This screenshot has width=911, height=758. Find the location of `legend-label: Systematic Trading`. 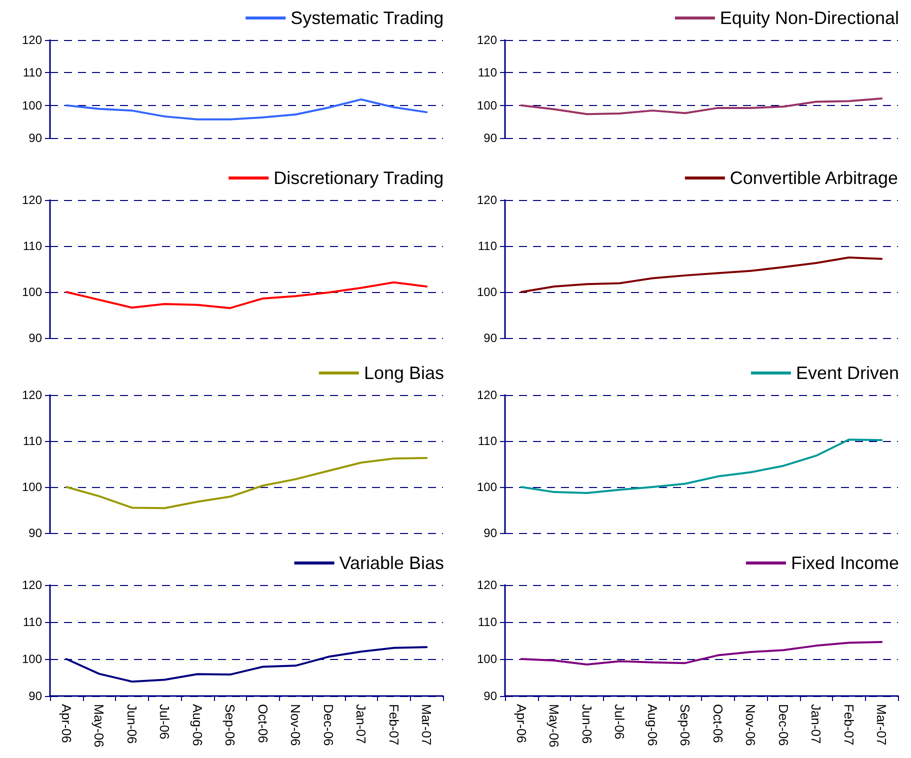

legend-label: Systematic Trading is located at coordinates (367, 18).